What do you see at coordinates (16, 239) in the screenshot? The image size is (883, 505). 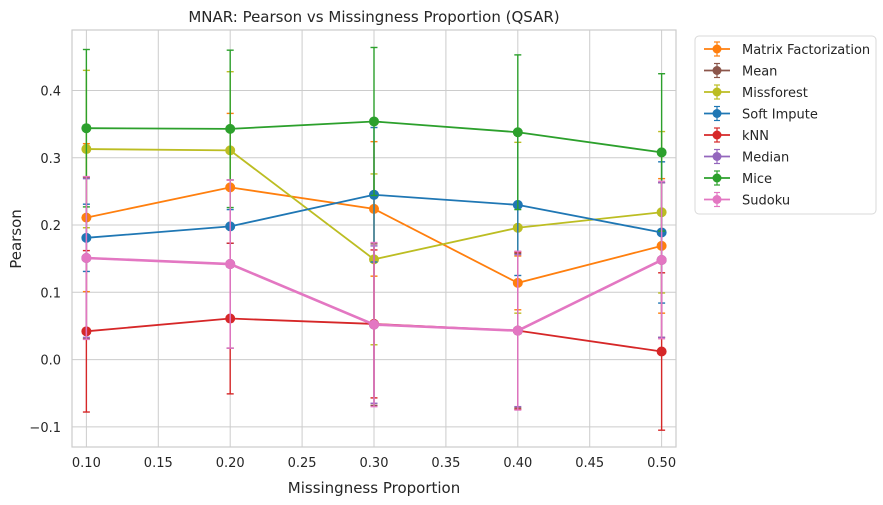 I see `y-axis-label: Pearson` at bounding box center [16, 239].